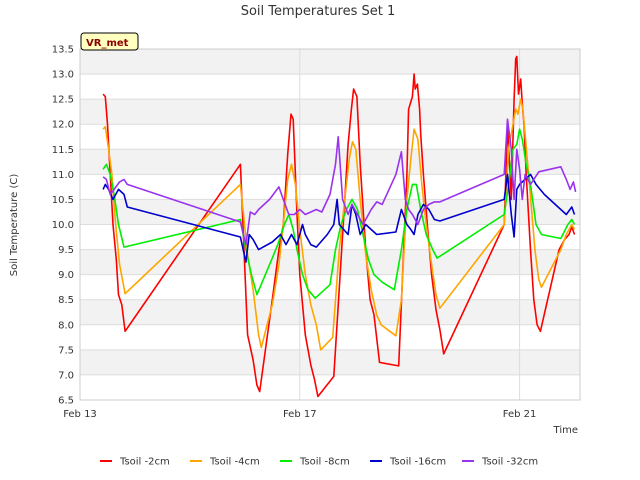  I want to click on x-tick-label: Feb 17, so click(300, 414).